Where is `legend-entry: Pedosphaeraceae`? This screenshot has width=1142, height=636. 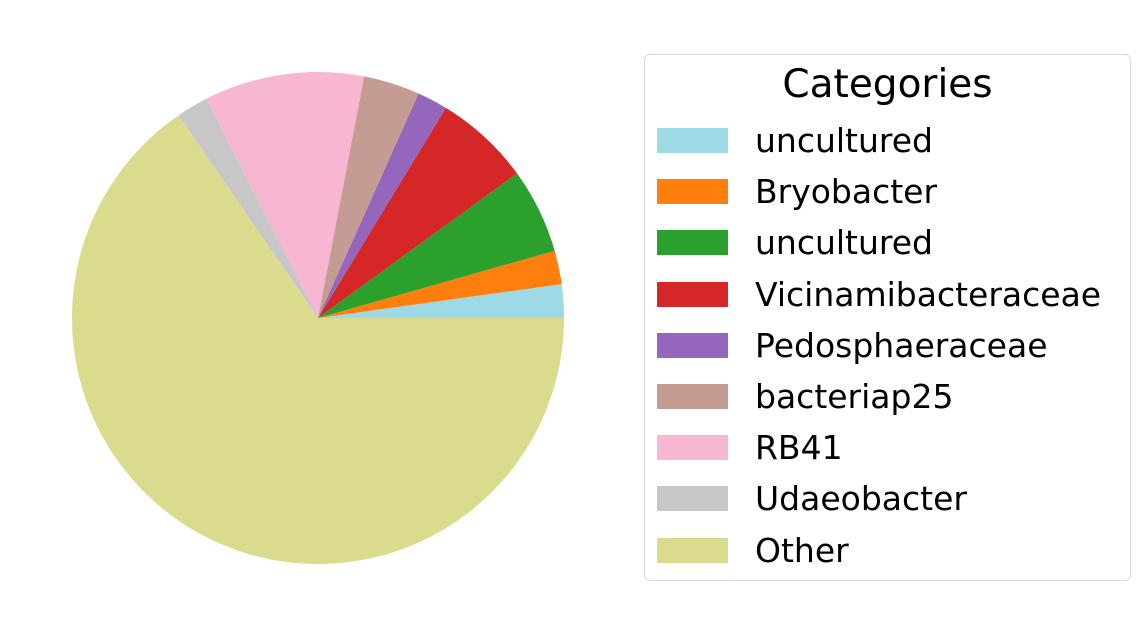 legend-entry: Pedosphaeraceae is located at coordinates (887, 345).